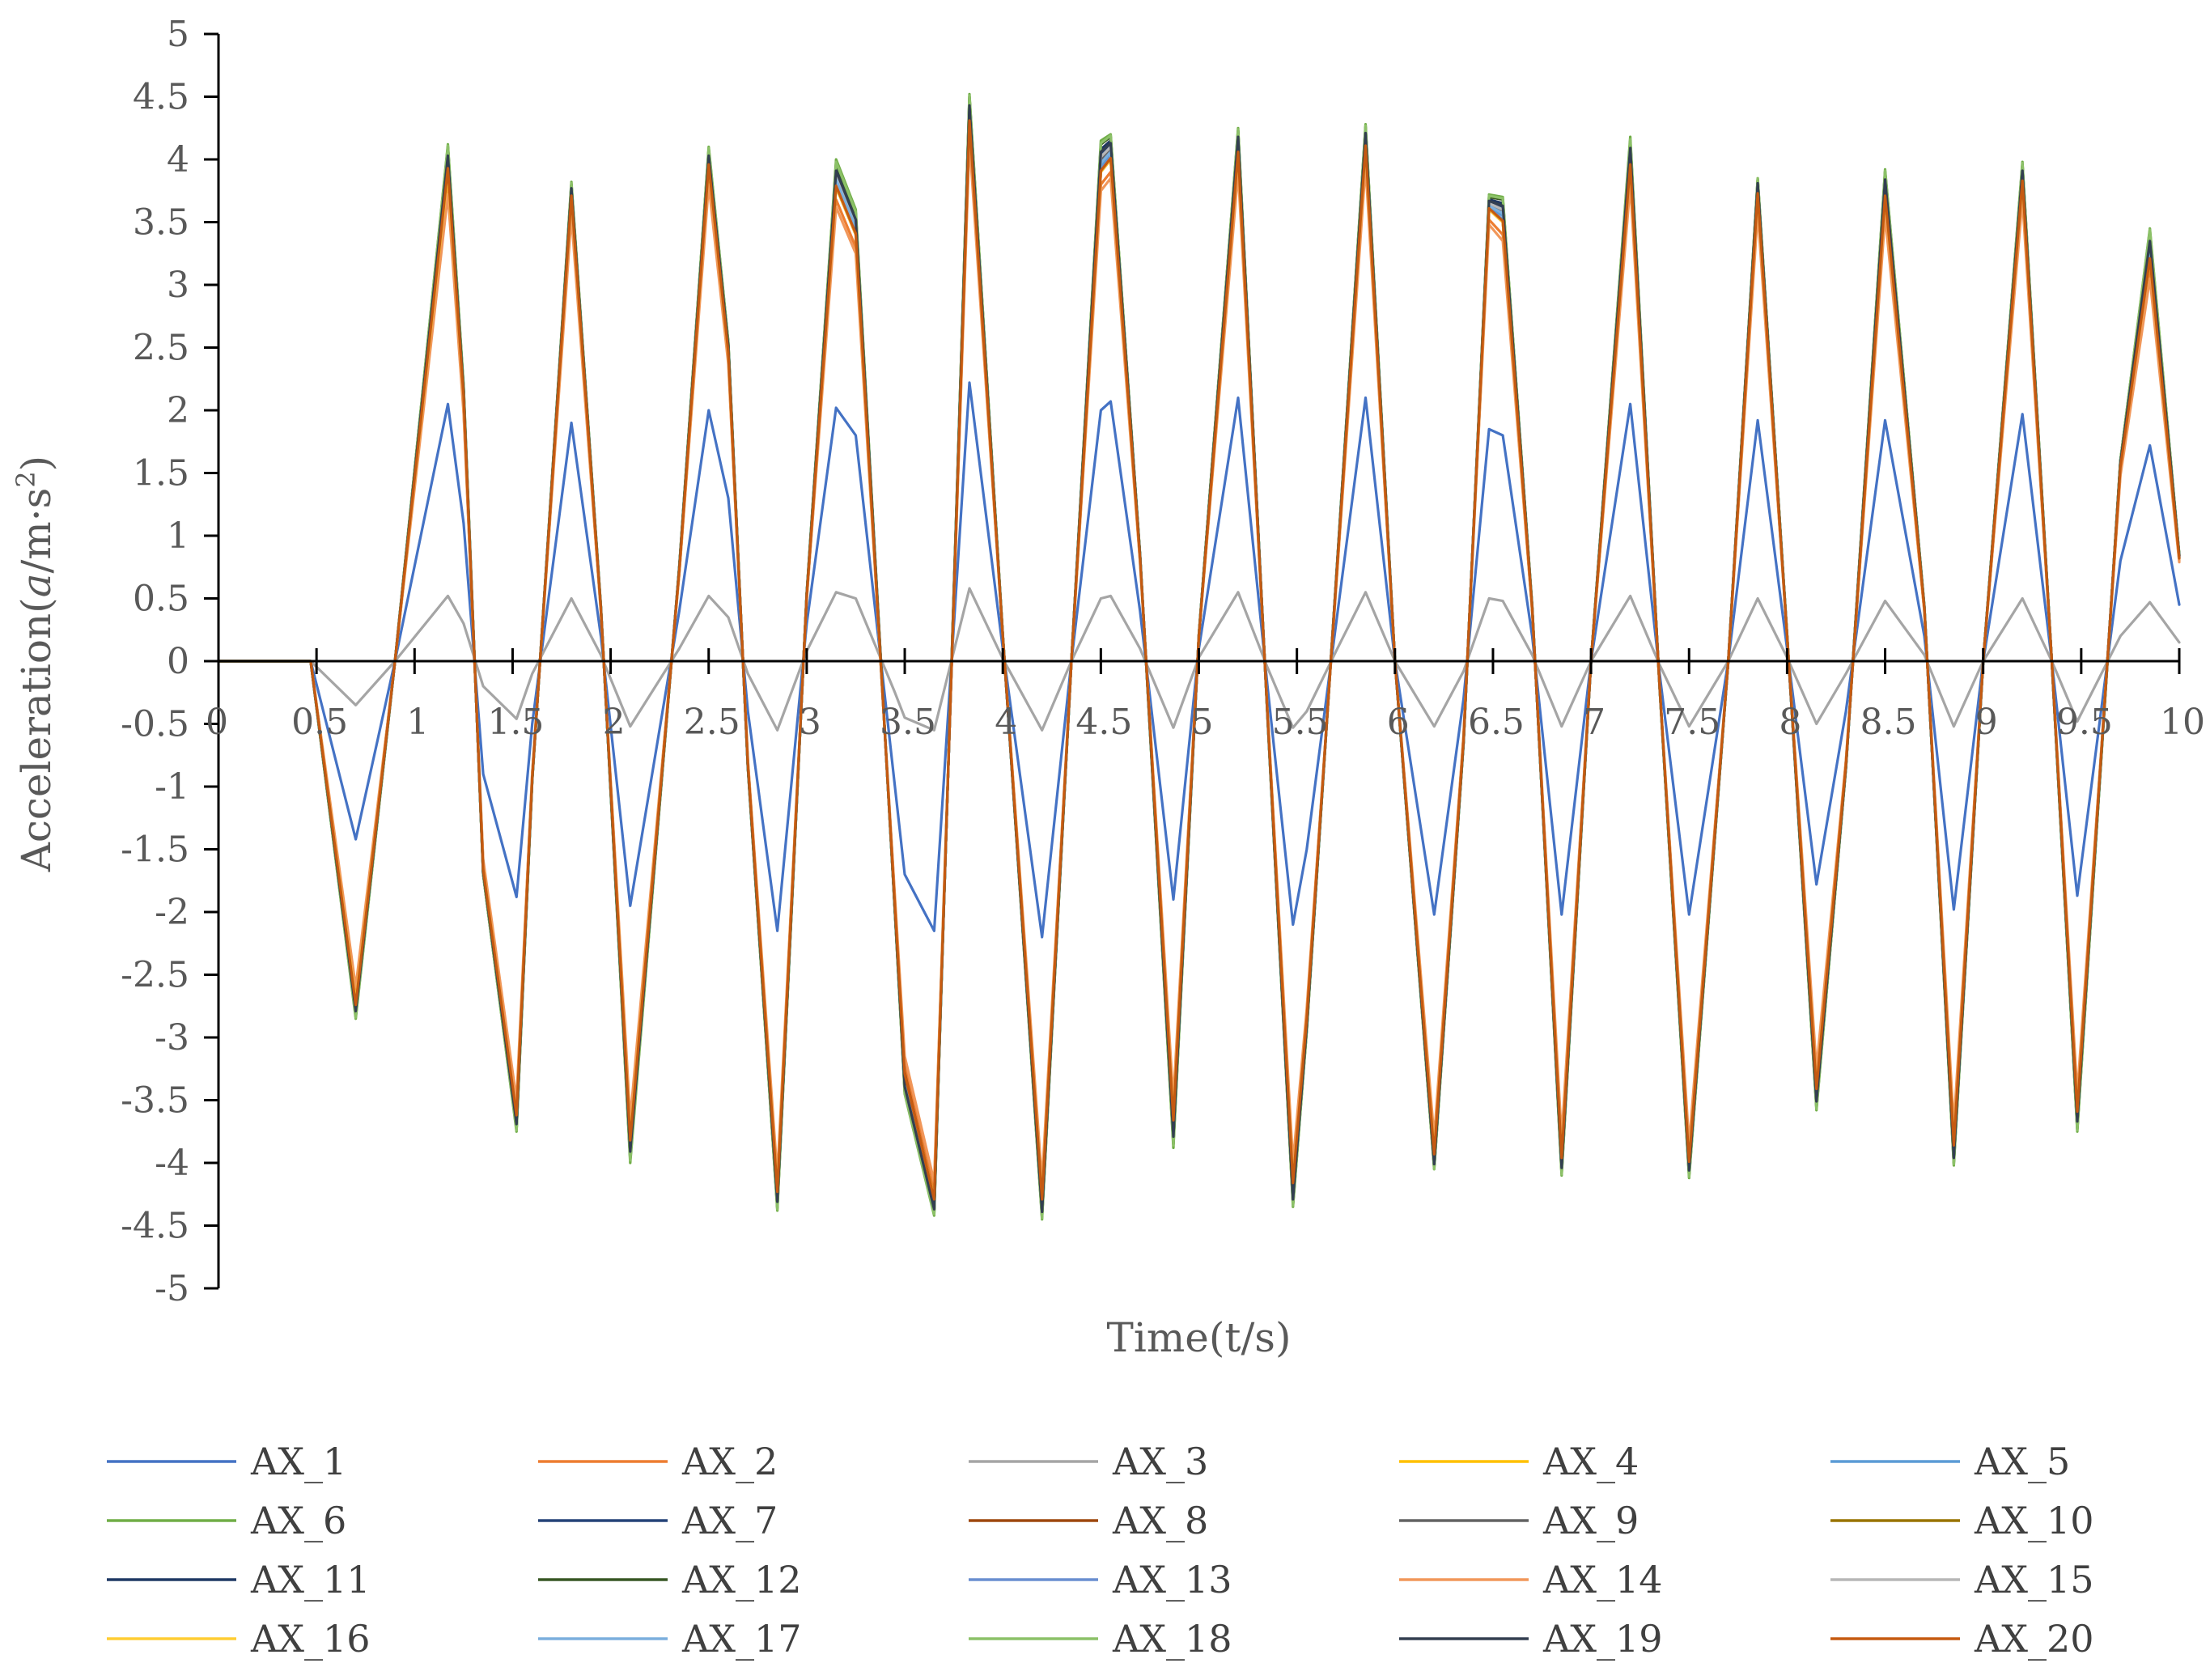 The image size is (2210, 1680). What do you see at coordinates (2034, 1580) in the screenshot?
I see `legend-label: AX_15` at bounding box center [2034, 1580].